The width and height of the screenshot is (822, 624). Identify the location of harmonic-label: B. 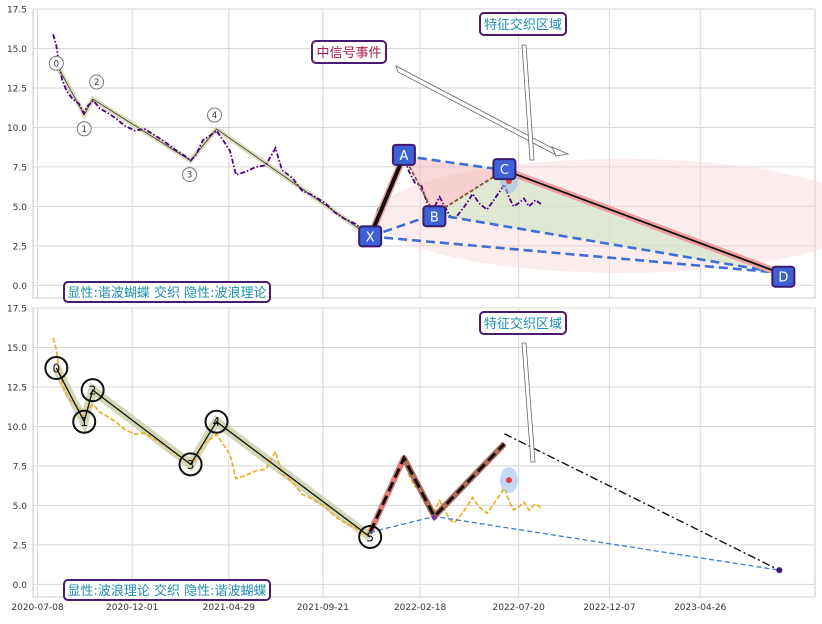
(434, 217).